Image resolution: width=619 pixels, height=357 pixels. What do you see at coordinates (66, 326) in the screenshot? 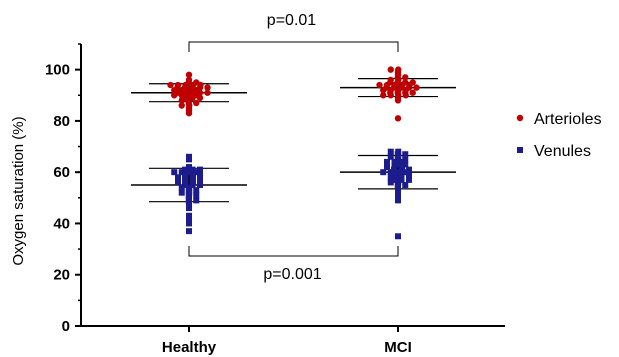
I see `y-tick-label: 0` at bounding box center [66, 326].